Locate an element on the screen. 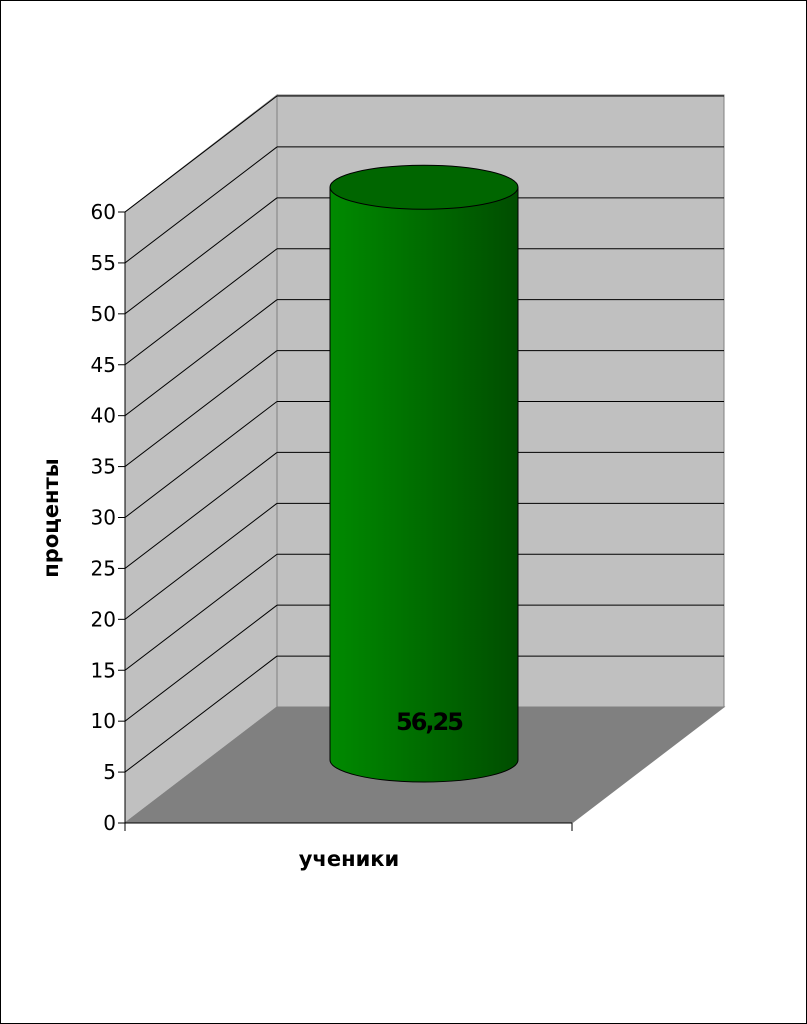 The image size is (807, 1024). y-tick-label: 0 is located at coordinates (109, 823).